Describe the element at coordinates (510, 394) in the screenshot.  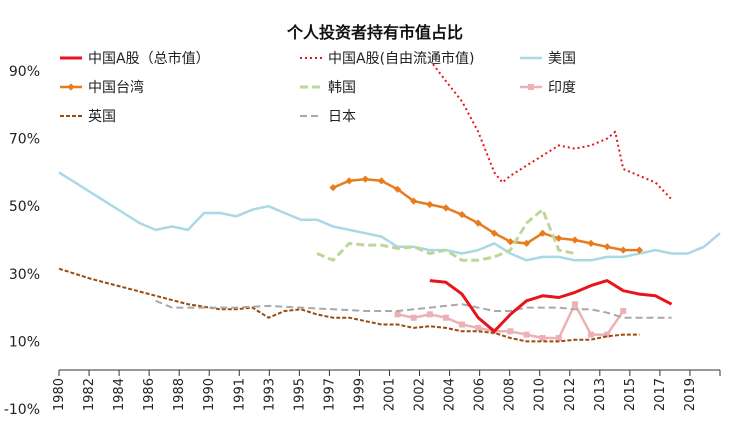
I see `x-tick-label: 2008` at that location.